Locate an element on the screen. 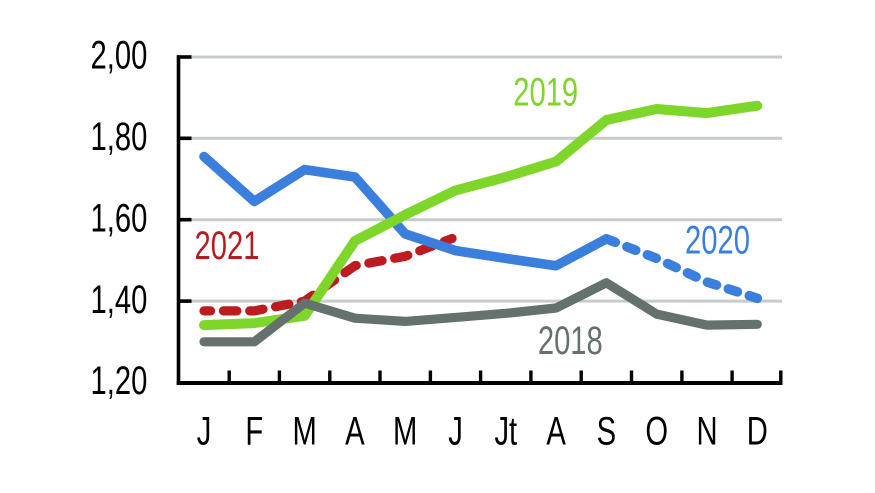  svg-text: 1,80 is located at coordinates (118, 137).